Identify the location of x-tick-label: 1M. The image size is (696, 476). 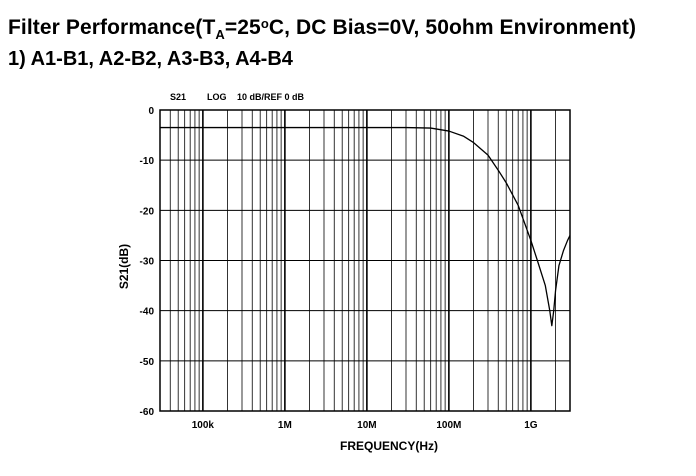
(285, 425).